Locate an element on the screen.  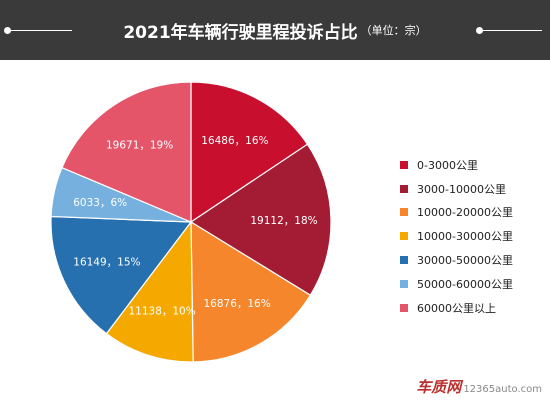
header-left-rule is located at coordinates (40, 30).